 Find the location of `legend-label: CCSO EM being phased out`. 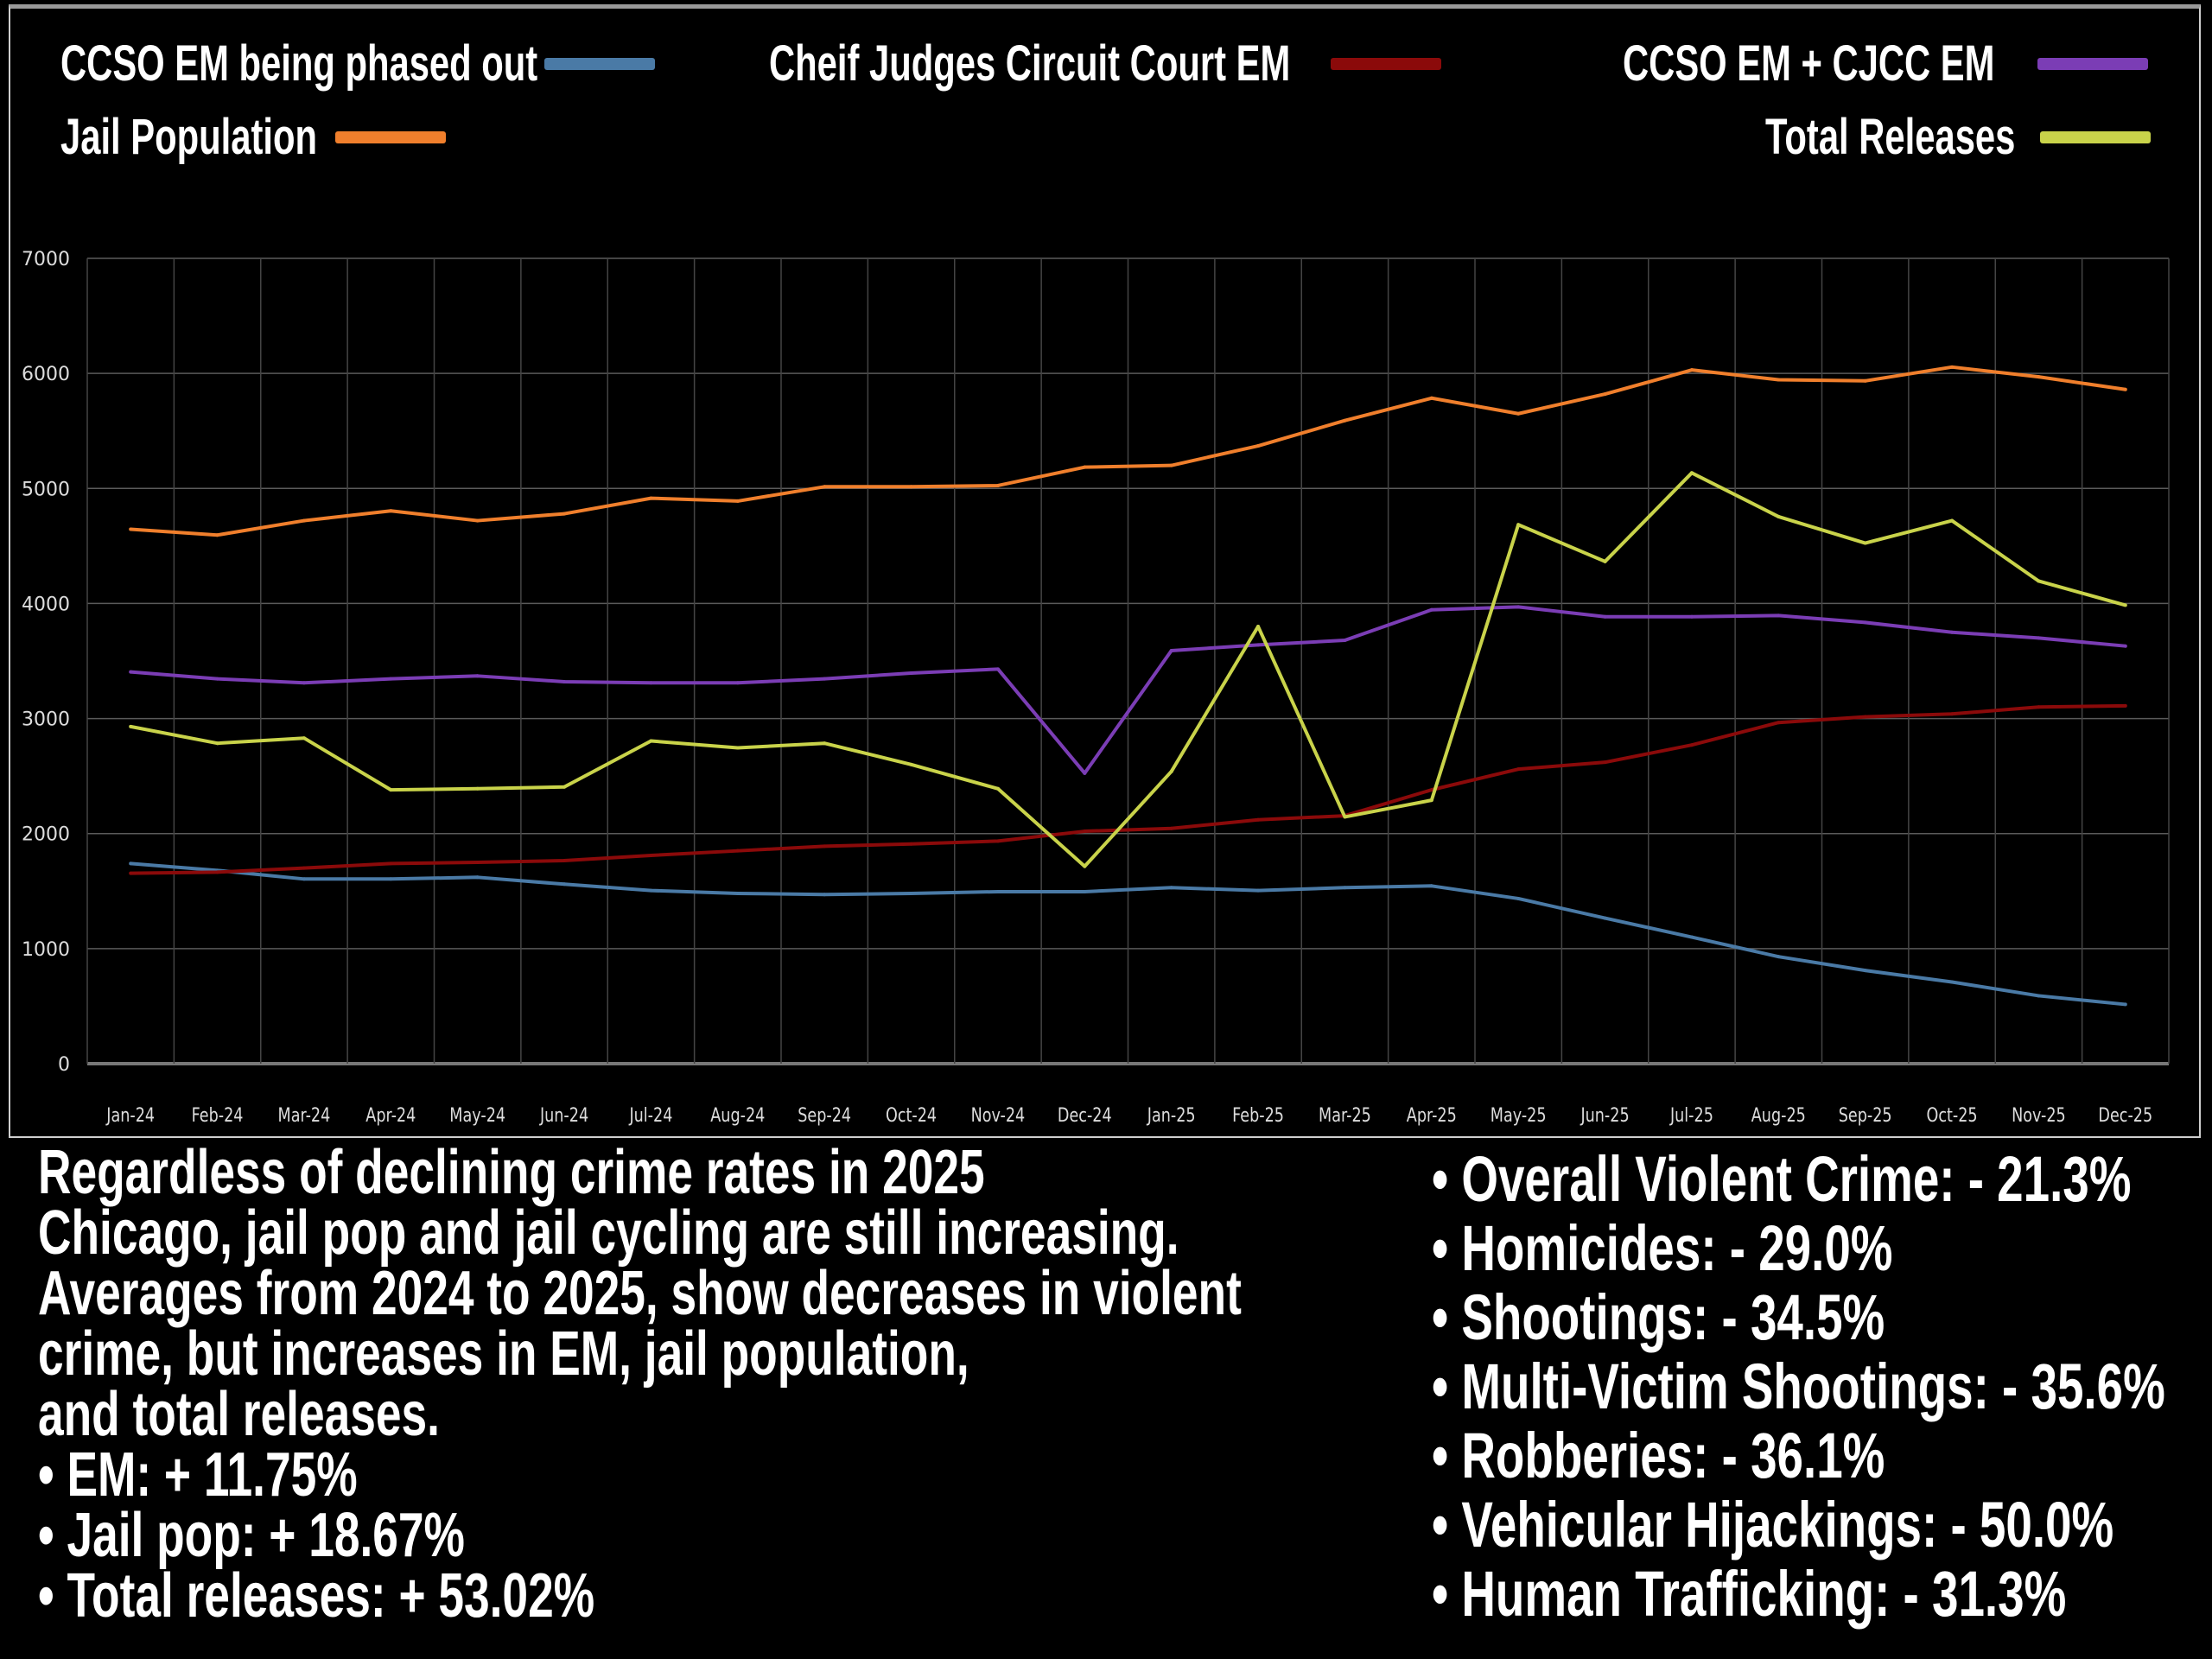

legend-label: CCSO EM being phased out is located at coordinates (299, 63).